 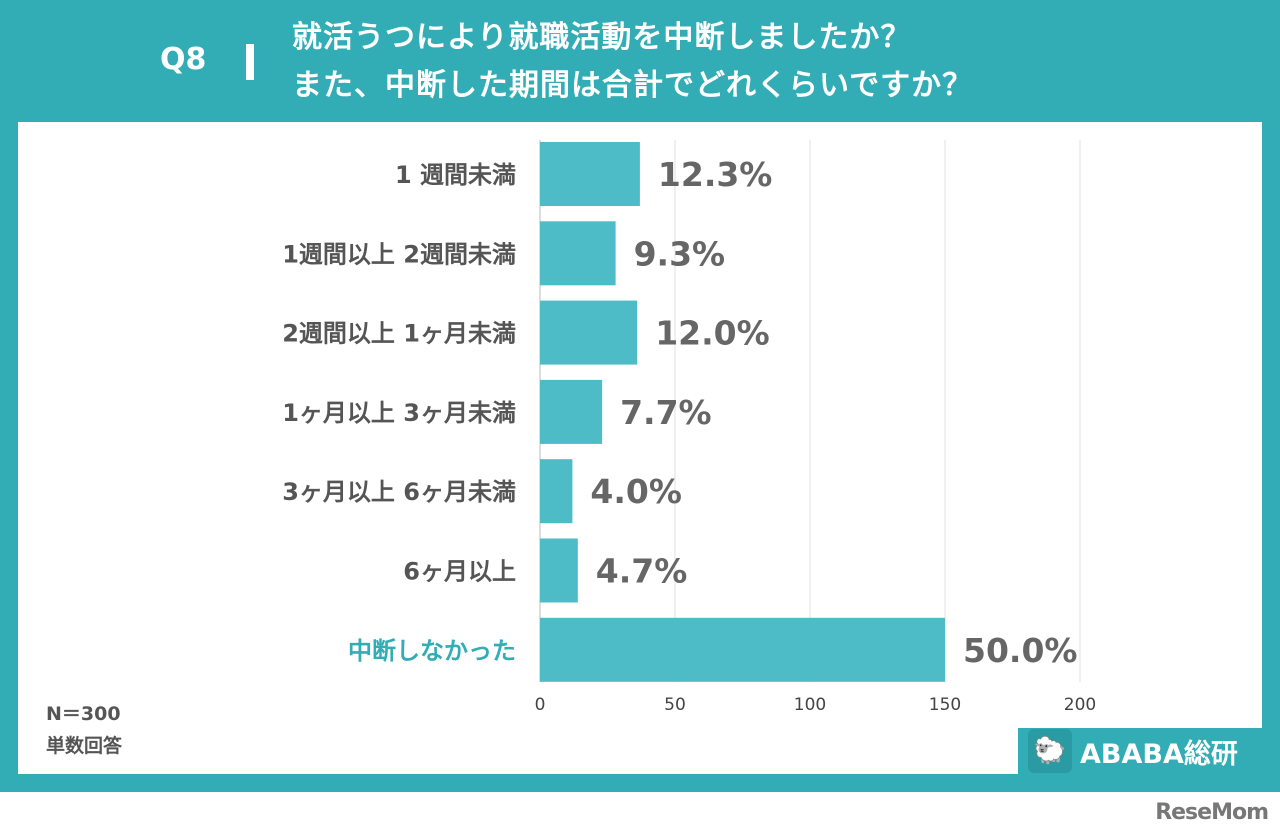 What do you see at coordinates (455, 175) in the screenshot?
I see `category-label: 1 週間未満` at bounding box center [455, 175].